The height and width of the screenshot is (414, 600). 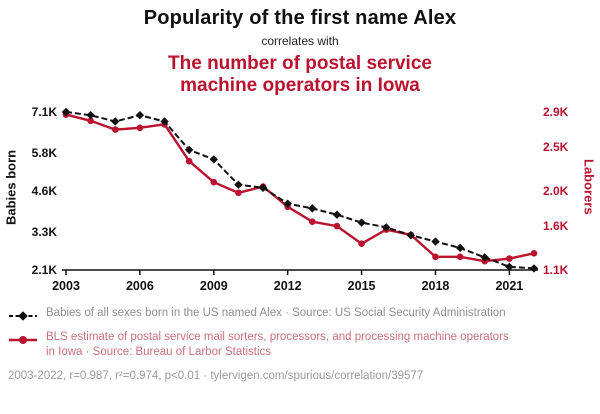 I want to click on svg-text: 1.1K, so click(x=556, y=270).